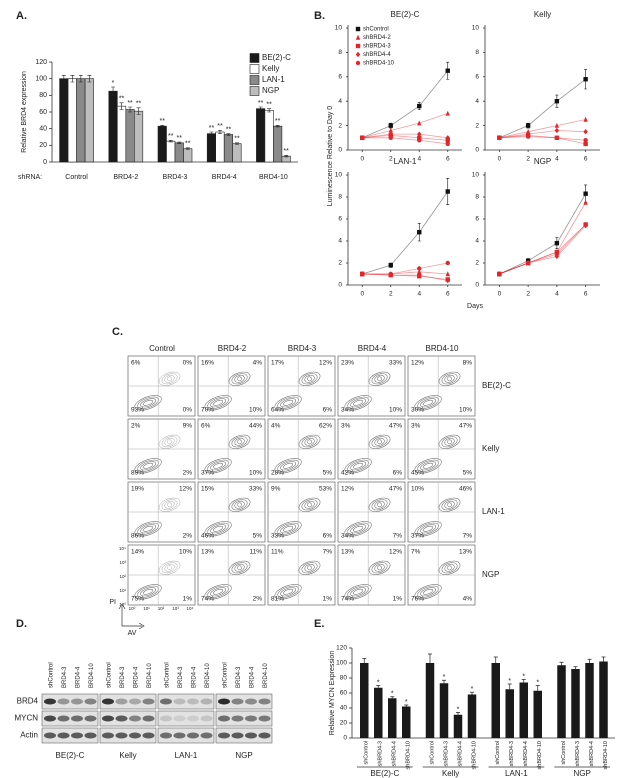 This screenshot has height=778, width=625. I want to click on quadrant-percent: 5%, so click(468, 473).